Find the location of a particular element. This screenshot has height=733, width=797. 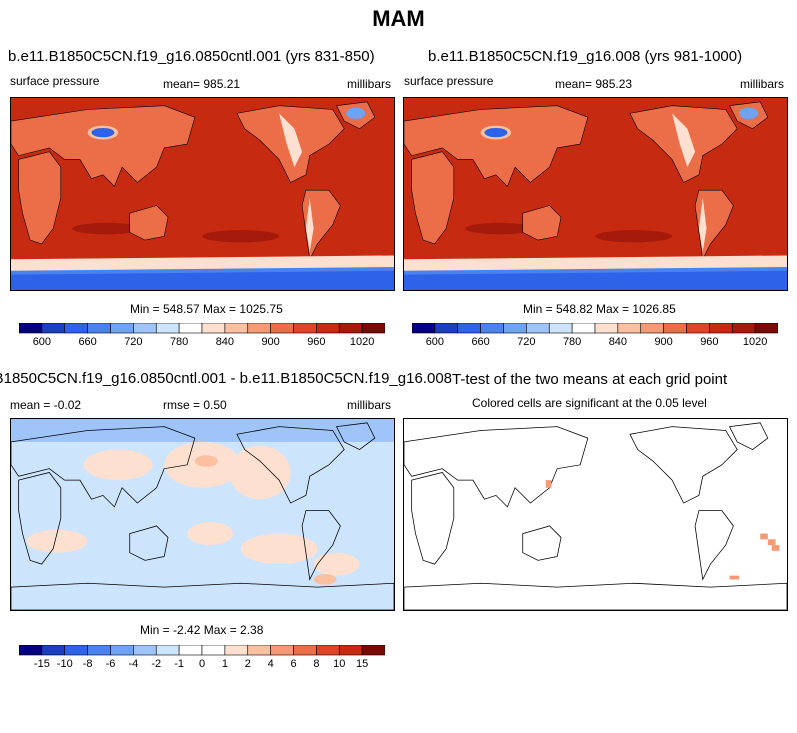

panel4-coastline-south-america is located at coordinates (714, 545).